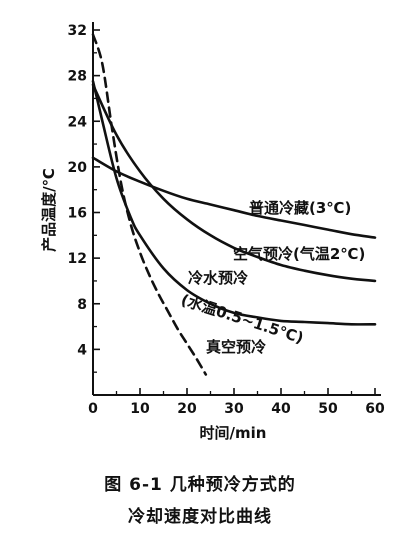 This screenshot has height=540, width=400. I want to click on annotation-vacuum-precooling: 真空预冷, so click(236, 347).